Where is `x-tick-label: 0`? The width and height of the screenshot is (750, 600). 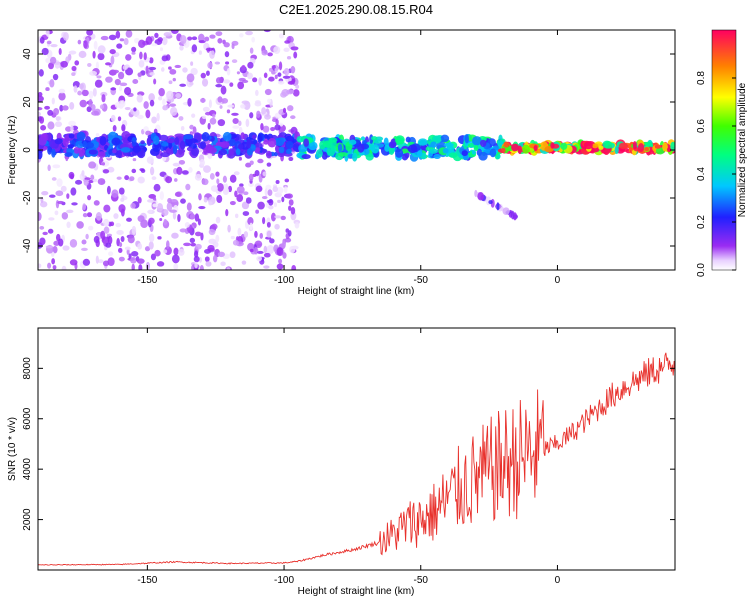 x-tick-label: 0 is located at coordinates (558, 580).